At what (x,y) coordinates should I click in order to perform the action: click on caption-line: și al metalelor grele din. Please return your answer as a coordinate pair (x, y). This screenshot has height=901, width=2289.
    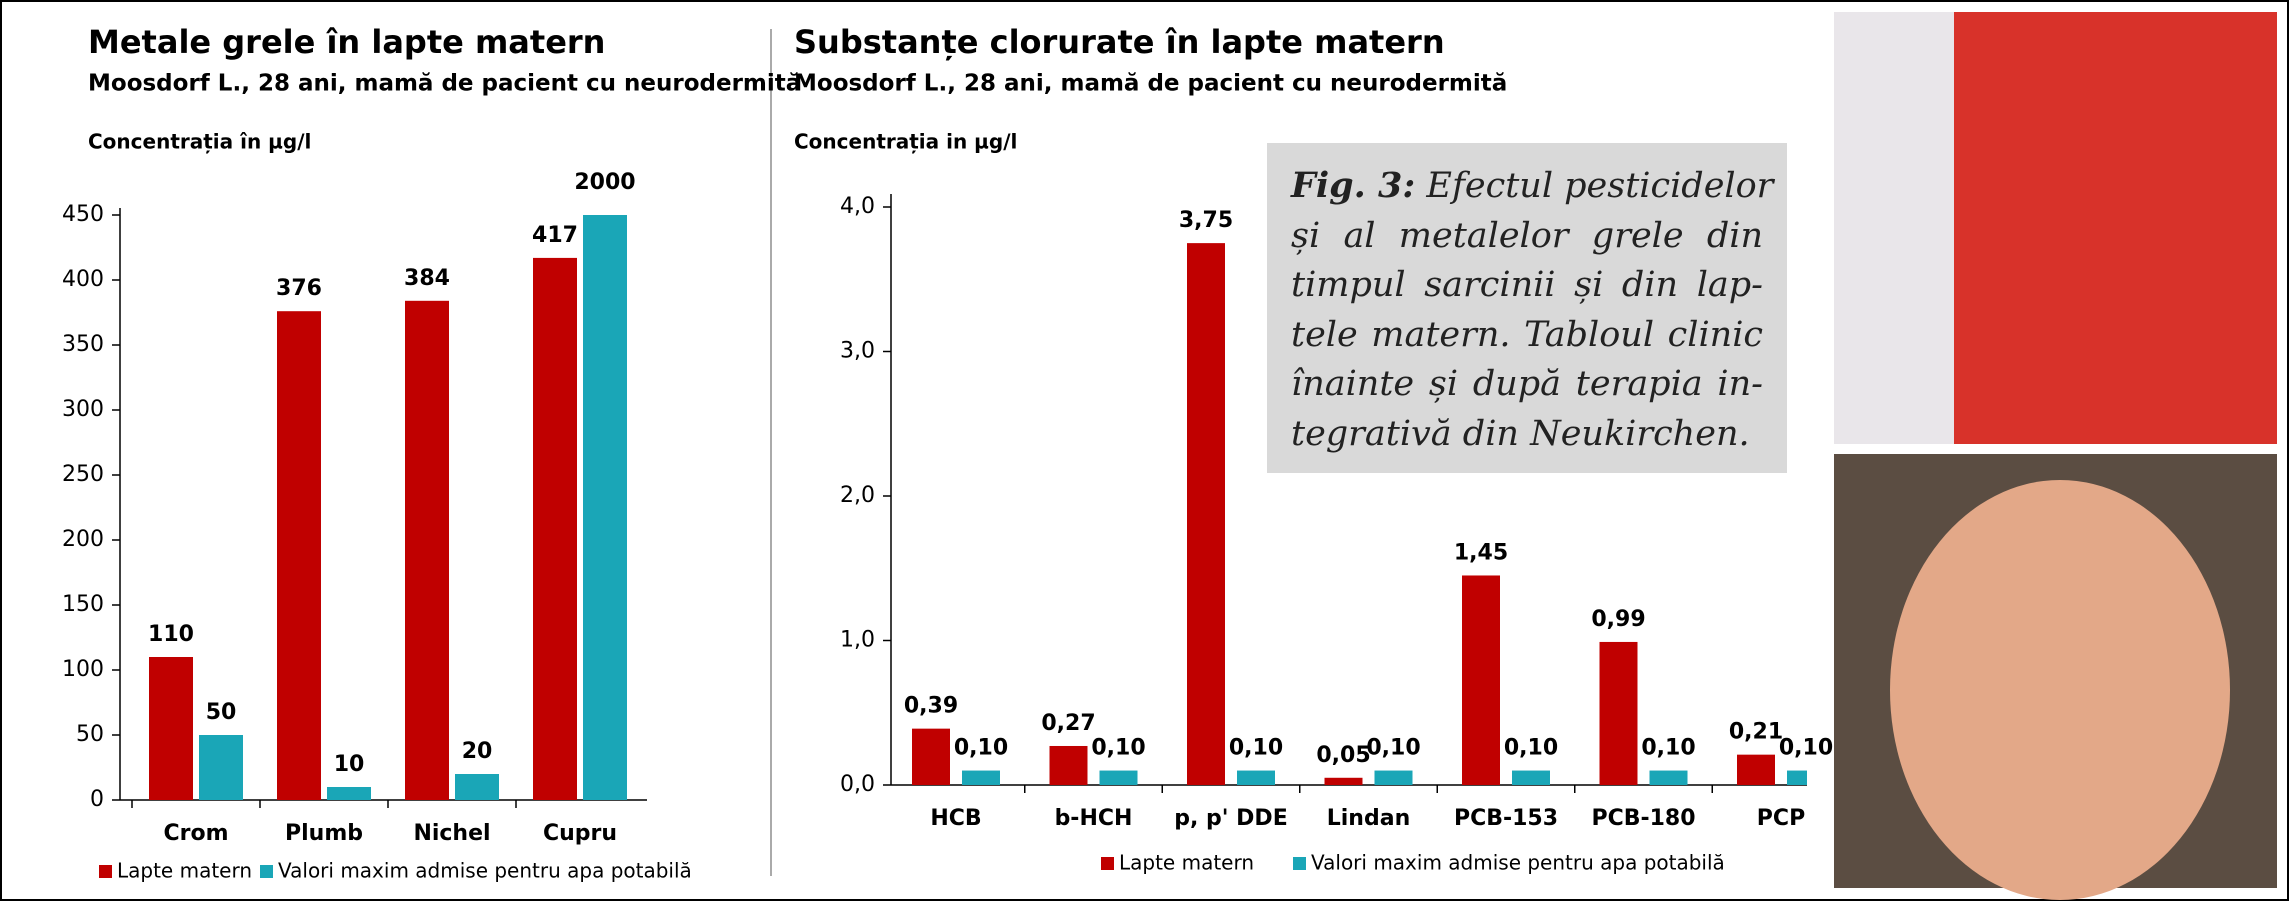
    Looking at the image, I should click on (1527, 237).